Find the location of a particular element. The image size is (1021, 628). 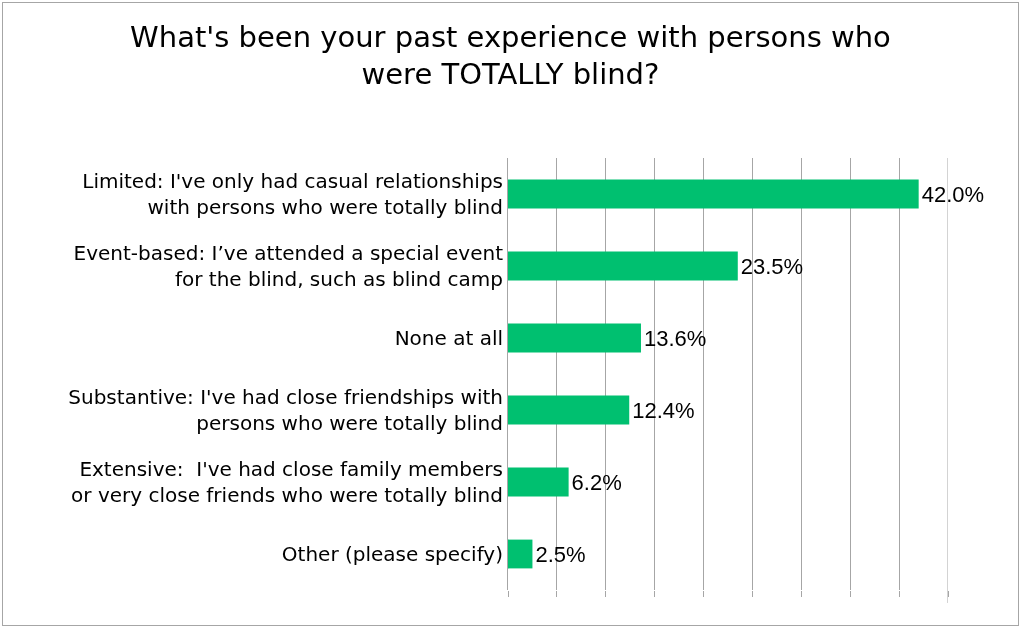

data-label: 6.2% is located at coordinates (596, 482).